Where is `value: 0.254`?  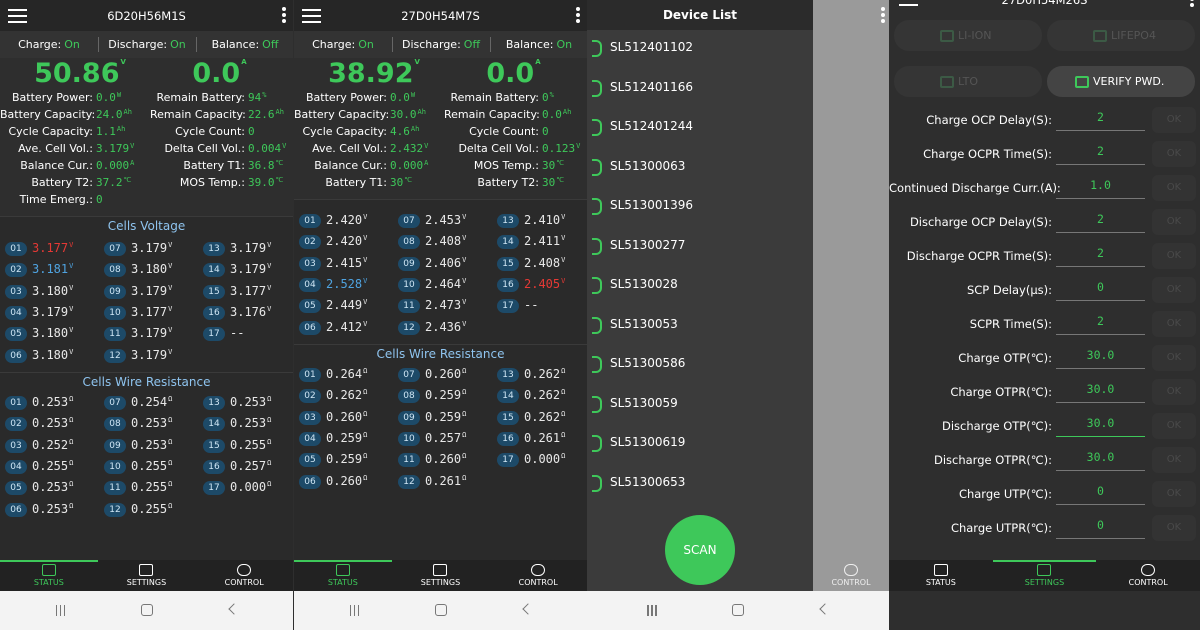 value: 0.254 is located at coordinates (149, 401).